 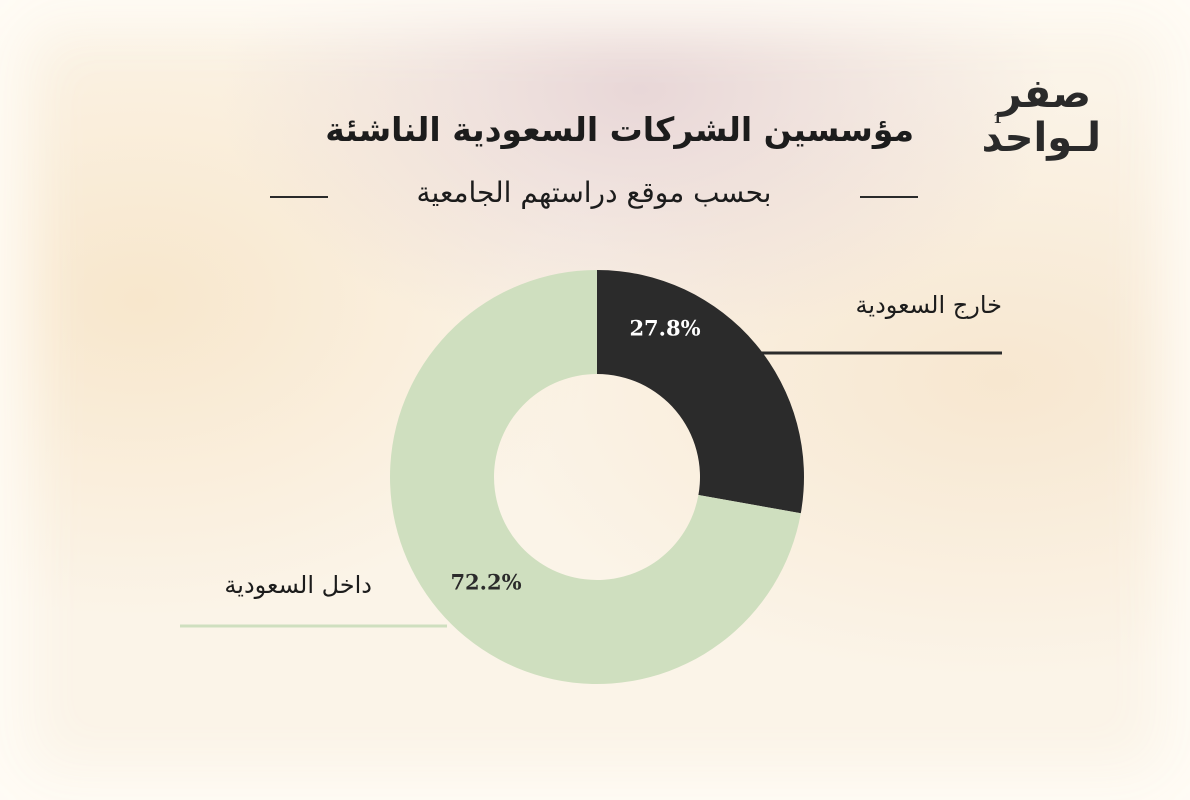 What do you see at coordinates (700, 392) in the screenshot?
I see `donut-slice-outside-saudi` at bounding box center [700, 392].